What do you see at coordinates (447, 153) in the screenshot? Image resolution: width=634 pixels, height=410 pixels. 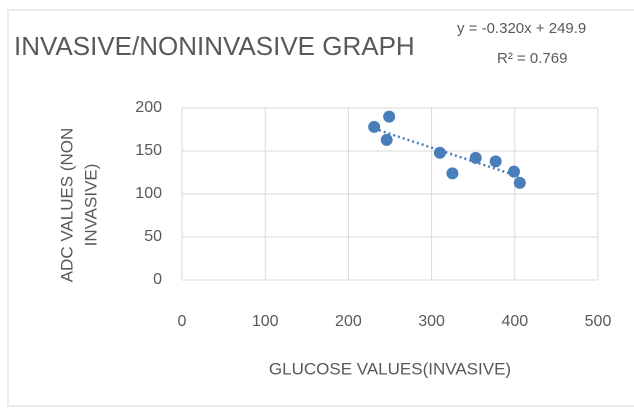 I see `trendline` at bounding box center [447, 153].